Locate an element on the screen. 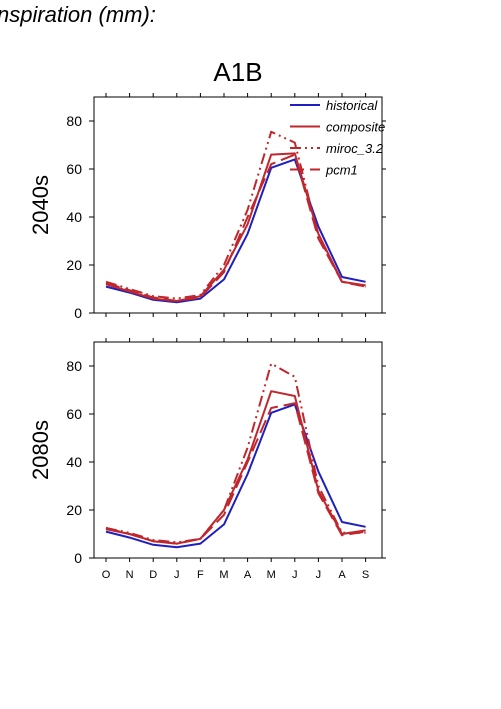  x-tick-label: D is located at coordinates (153, 575).